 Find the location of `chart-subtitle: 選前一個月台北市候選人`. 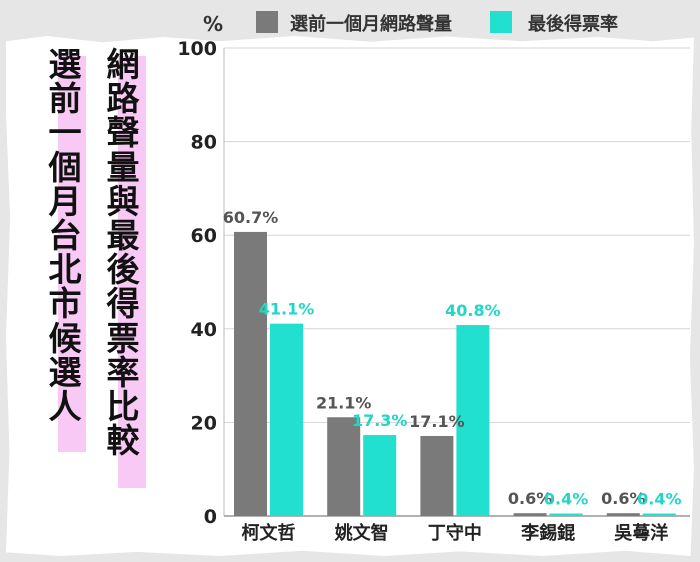

chart-subtitle: 選前一個月台北市候選人 is located at coordinates (65, 236).